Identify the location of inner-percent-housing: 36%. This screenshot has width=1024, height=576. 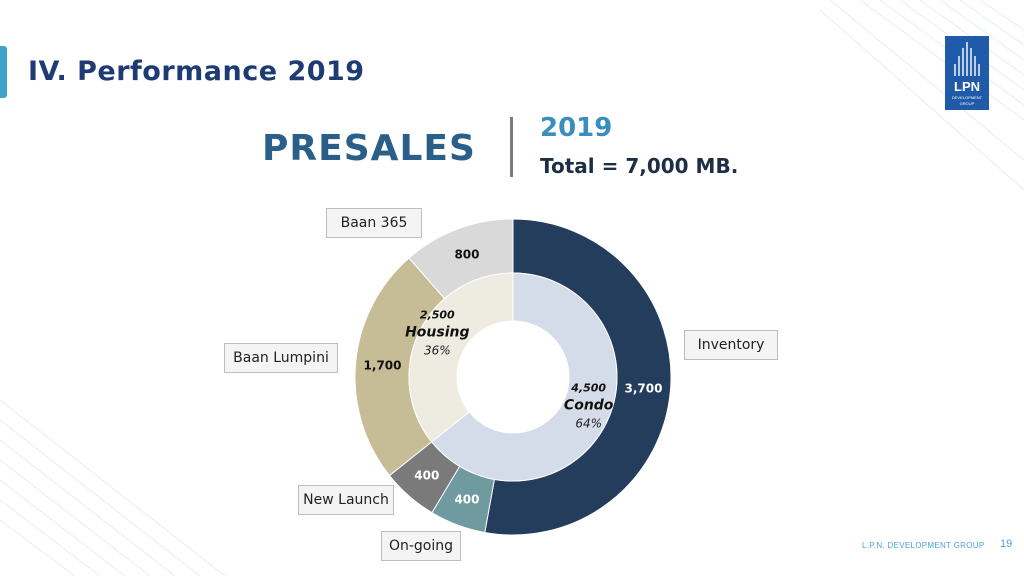
(437, 351).